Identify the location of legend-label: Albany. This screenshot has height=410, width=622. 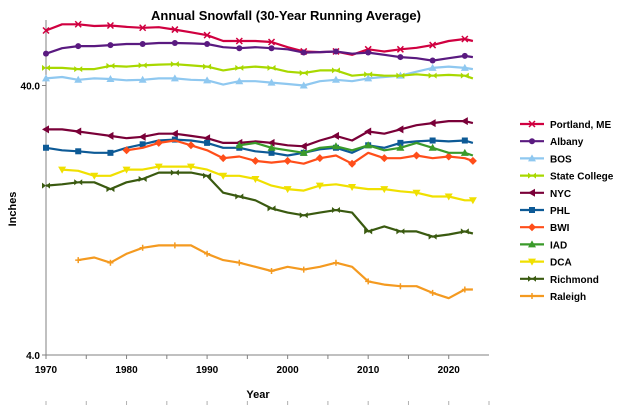
(567, 142).